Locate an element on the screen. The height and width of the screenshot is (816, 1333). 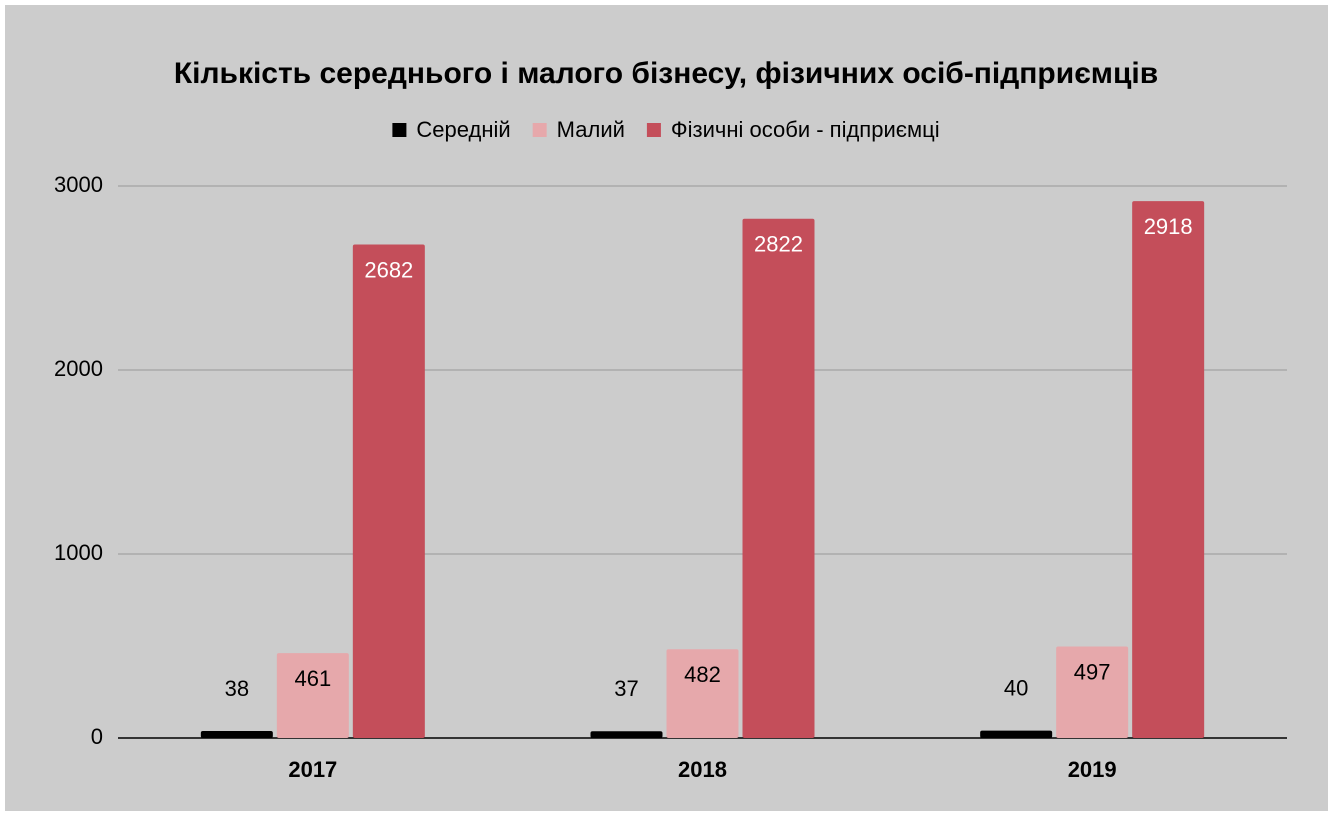
legend-label: Фізичні особи - підприємці is located at coordinates (805, 129).